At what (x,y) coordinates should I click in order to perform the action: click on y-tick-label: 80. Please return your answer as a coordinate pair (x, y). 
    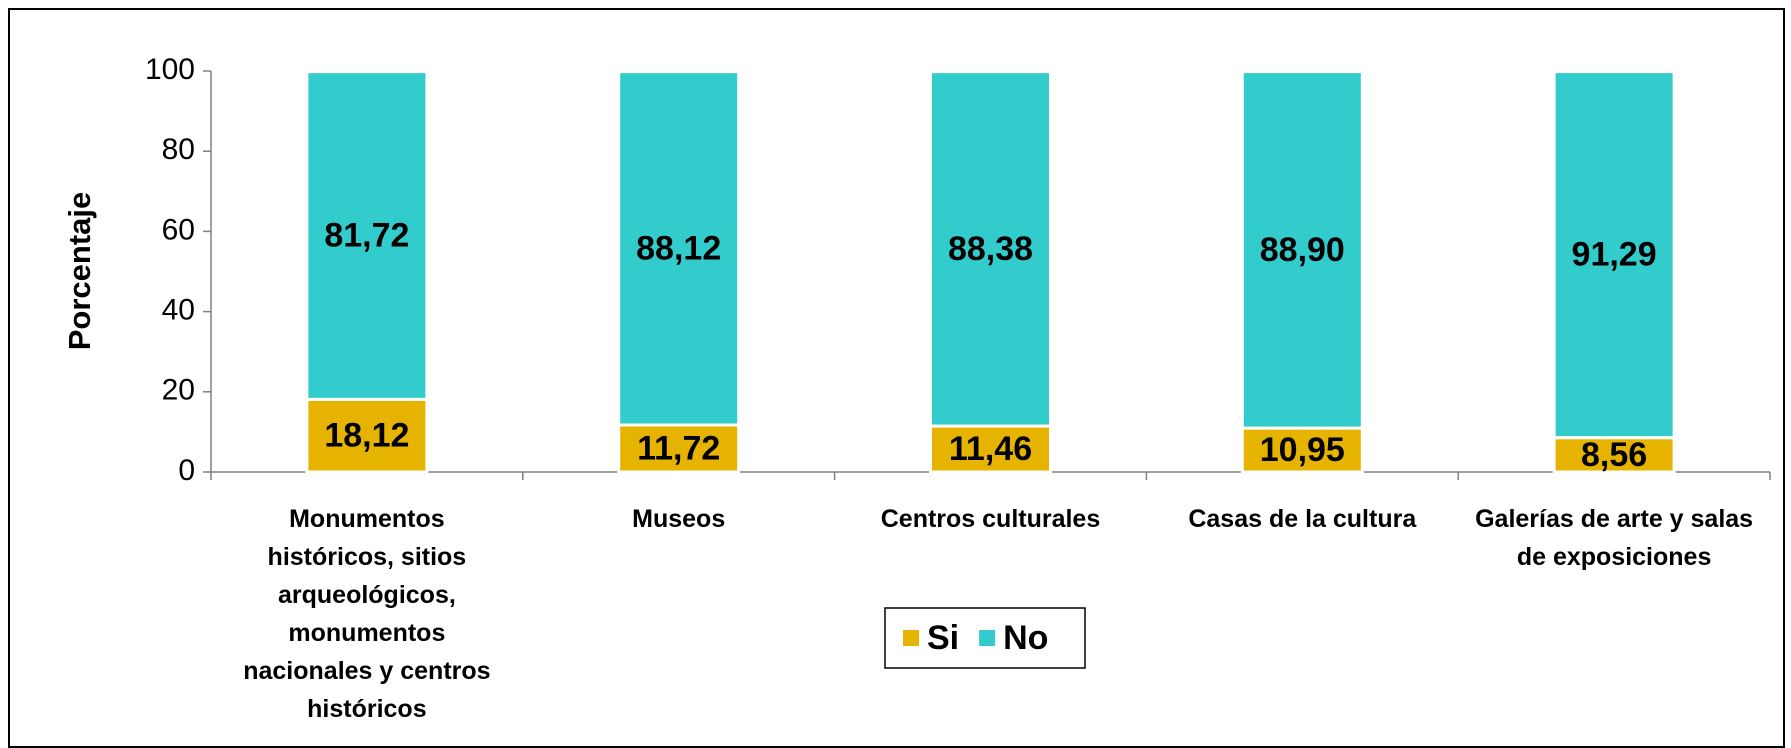
    Looking at the image, I should click on (178, 149).